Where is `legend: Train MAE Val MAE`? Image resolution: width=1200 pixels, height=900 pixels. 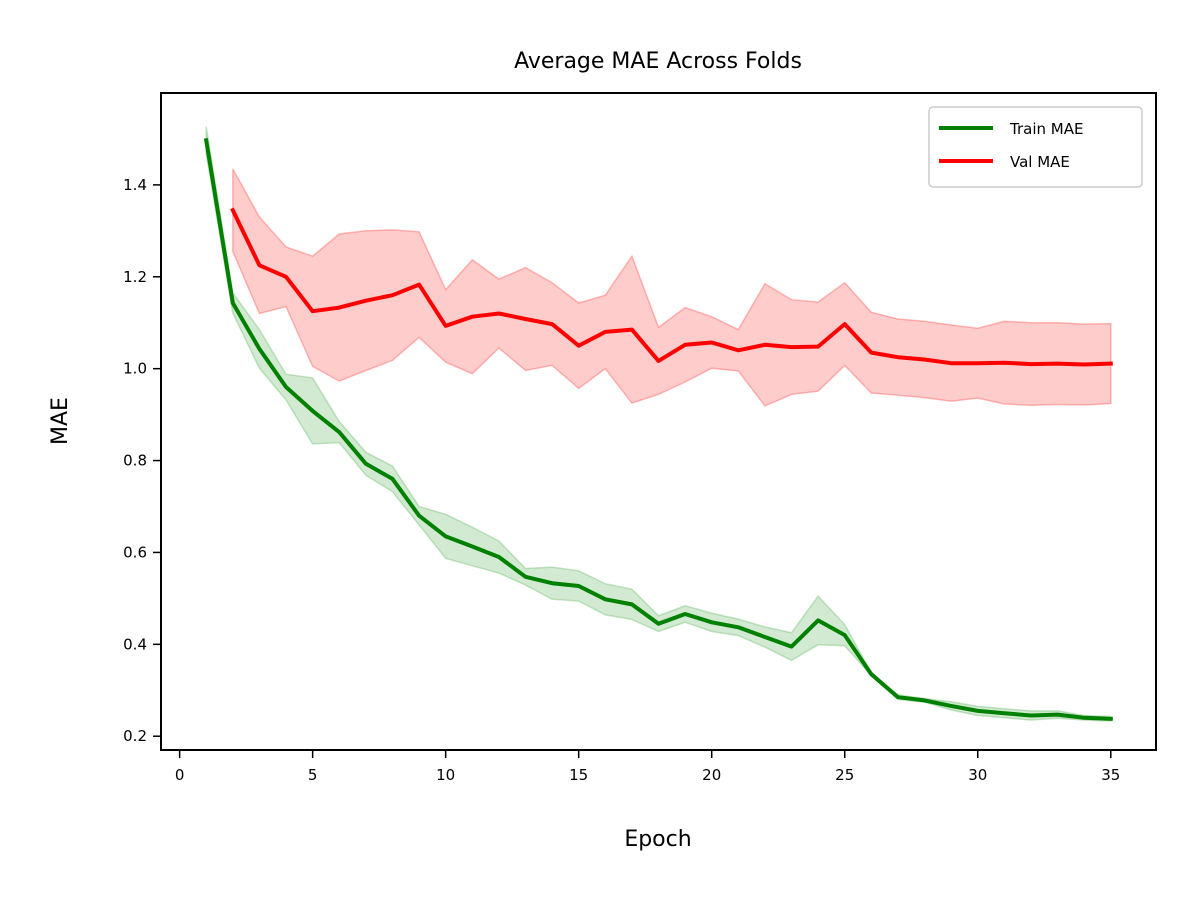
legend: Train MAE Val MAE is located at coordinates (1035, 147).